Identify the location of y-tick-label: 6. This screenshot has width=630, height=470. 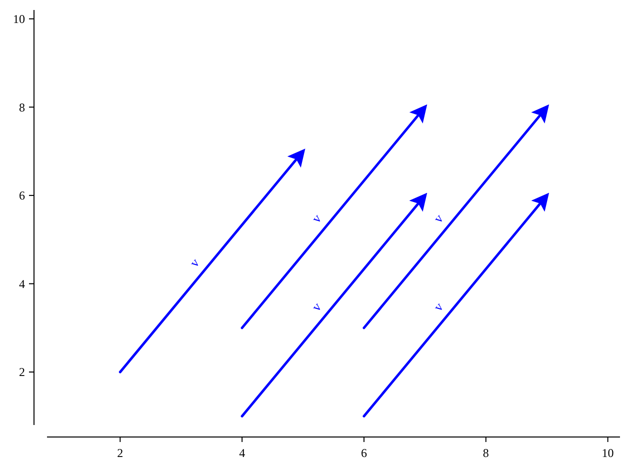
(22, 195).